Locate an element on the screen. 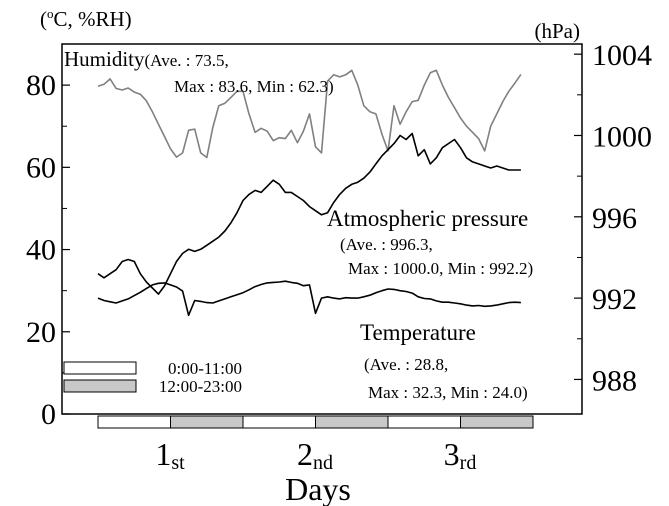 This screenshot has height=506, width=669. right-tick-label: 988 is located at coordinates (614, 380).